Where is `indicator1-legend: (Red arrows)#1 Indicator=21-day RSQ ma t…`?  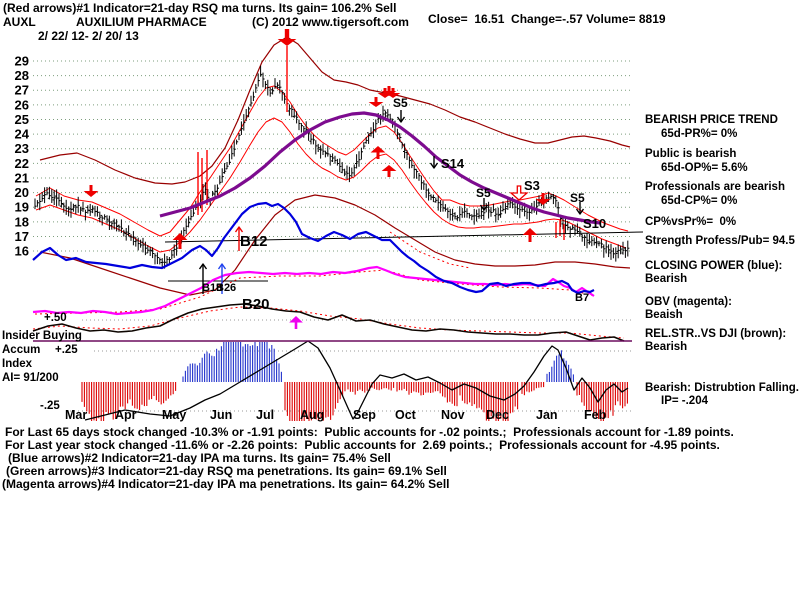 indicator1-legend: (Red arrows)#1 Indicator=21-day RSQ ma t… is located at coordinates (200, 8).